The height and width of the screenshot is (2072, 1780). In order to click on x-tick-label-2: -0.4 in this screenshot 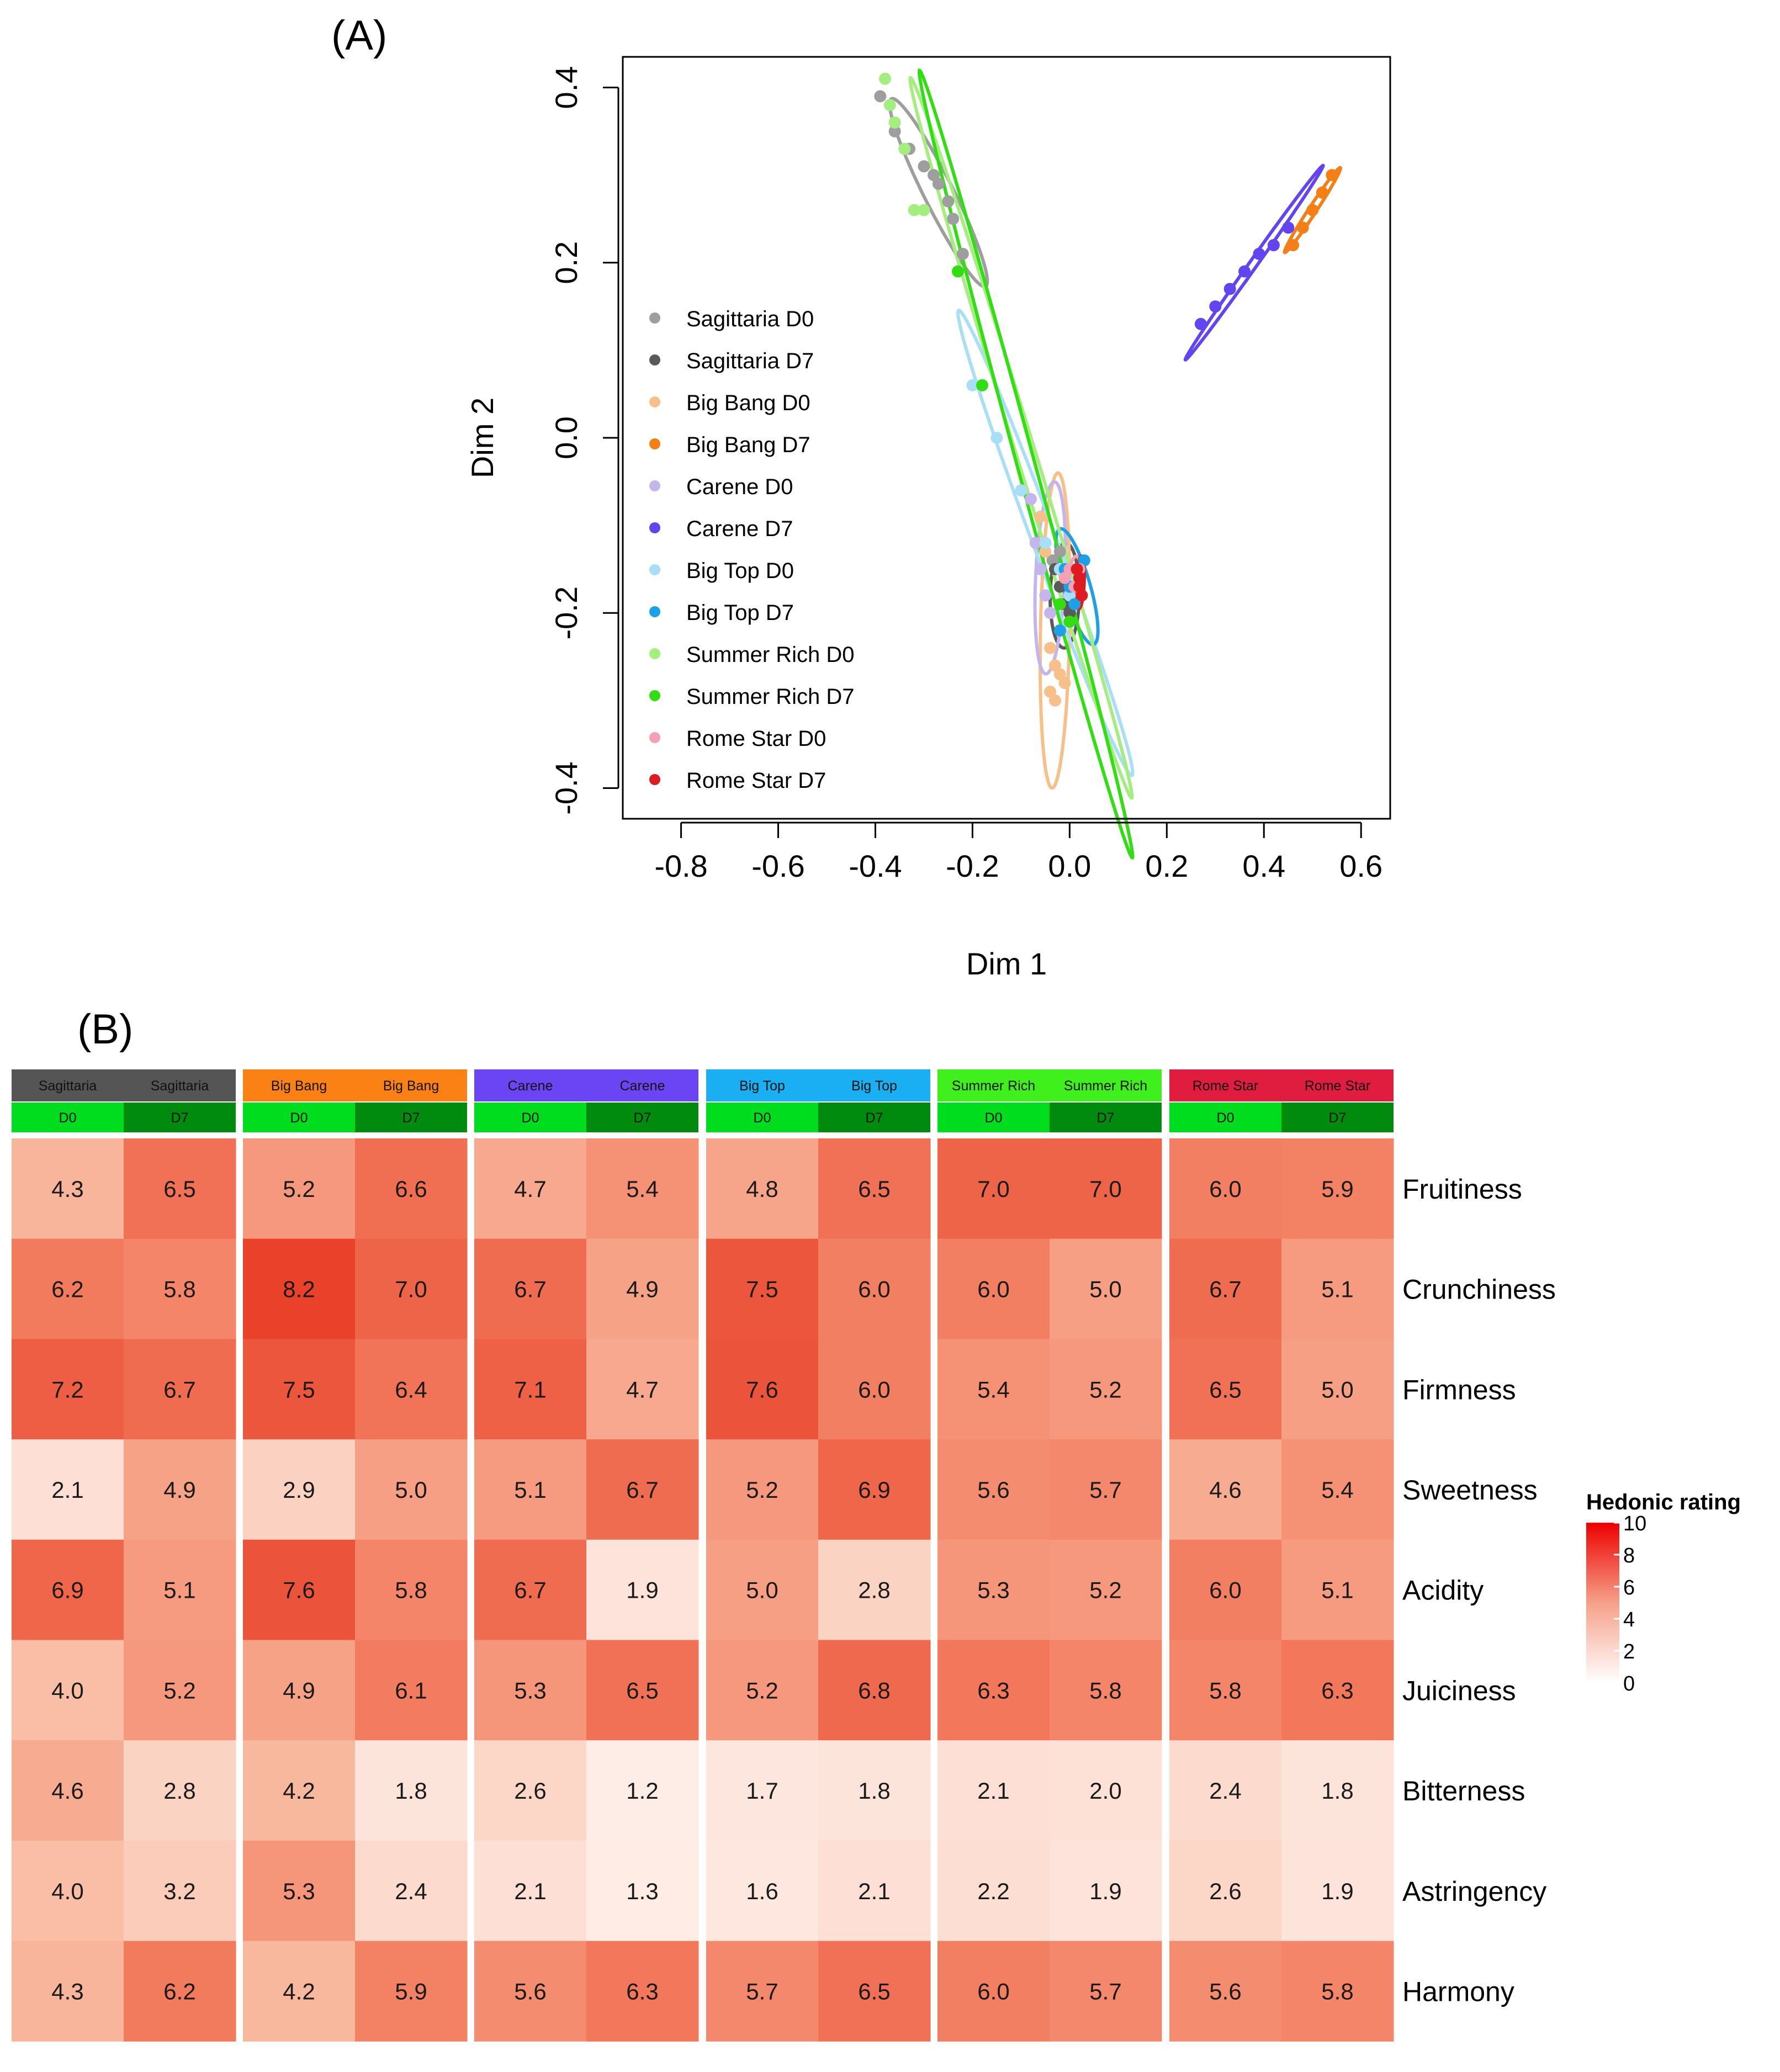, I will do `click(875, 866)`.